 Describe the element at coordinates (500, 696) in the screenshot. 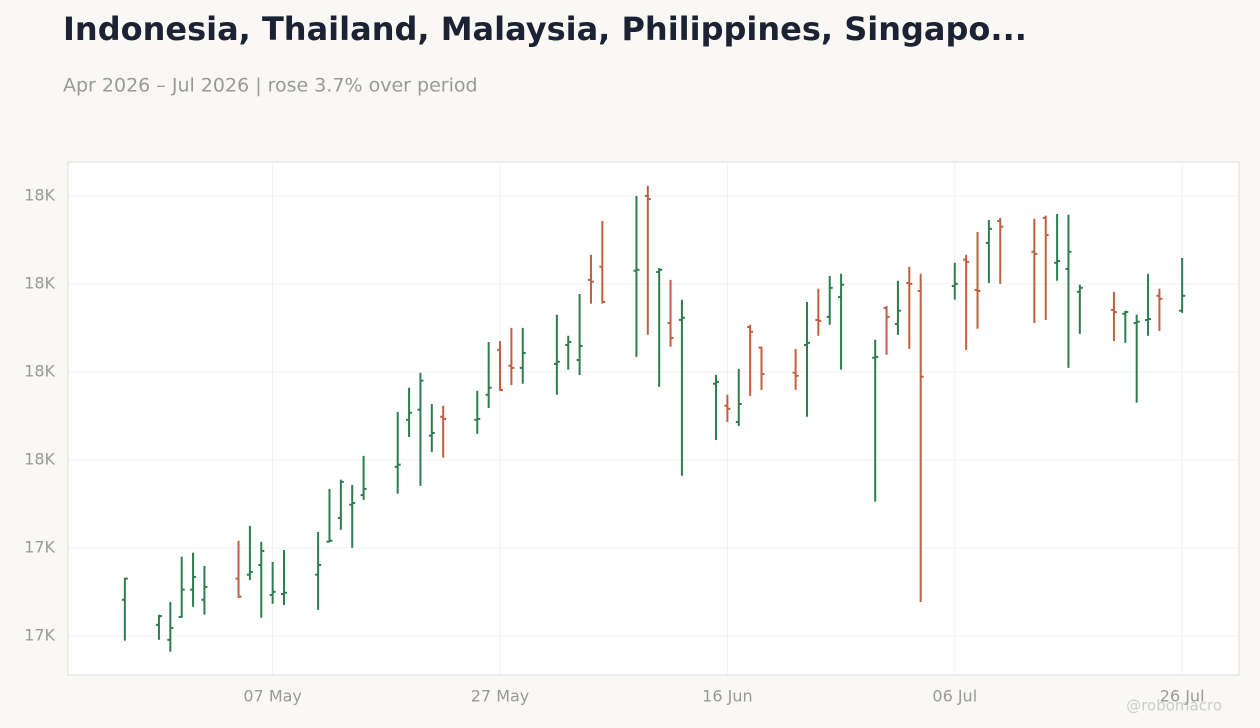

I see `x-tick-label: 27 May` at that location.